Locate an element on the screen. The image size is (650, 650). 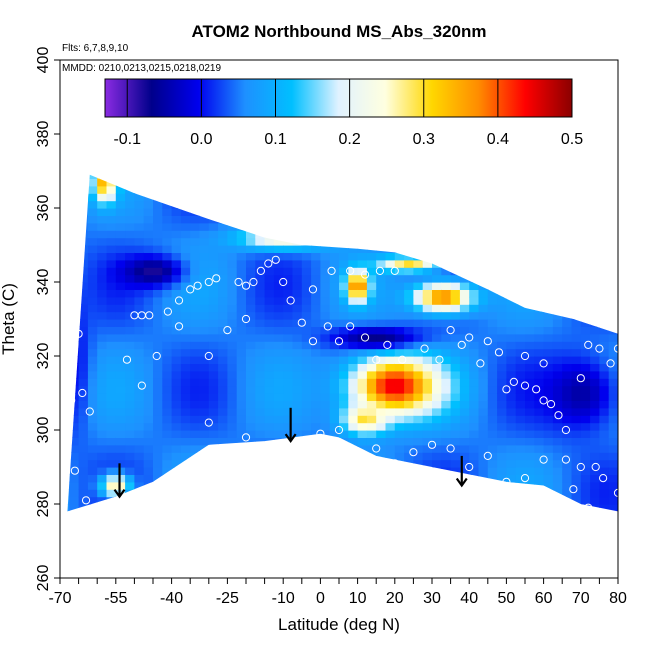
colorbar-gradient is located at coordinates (338, 98).